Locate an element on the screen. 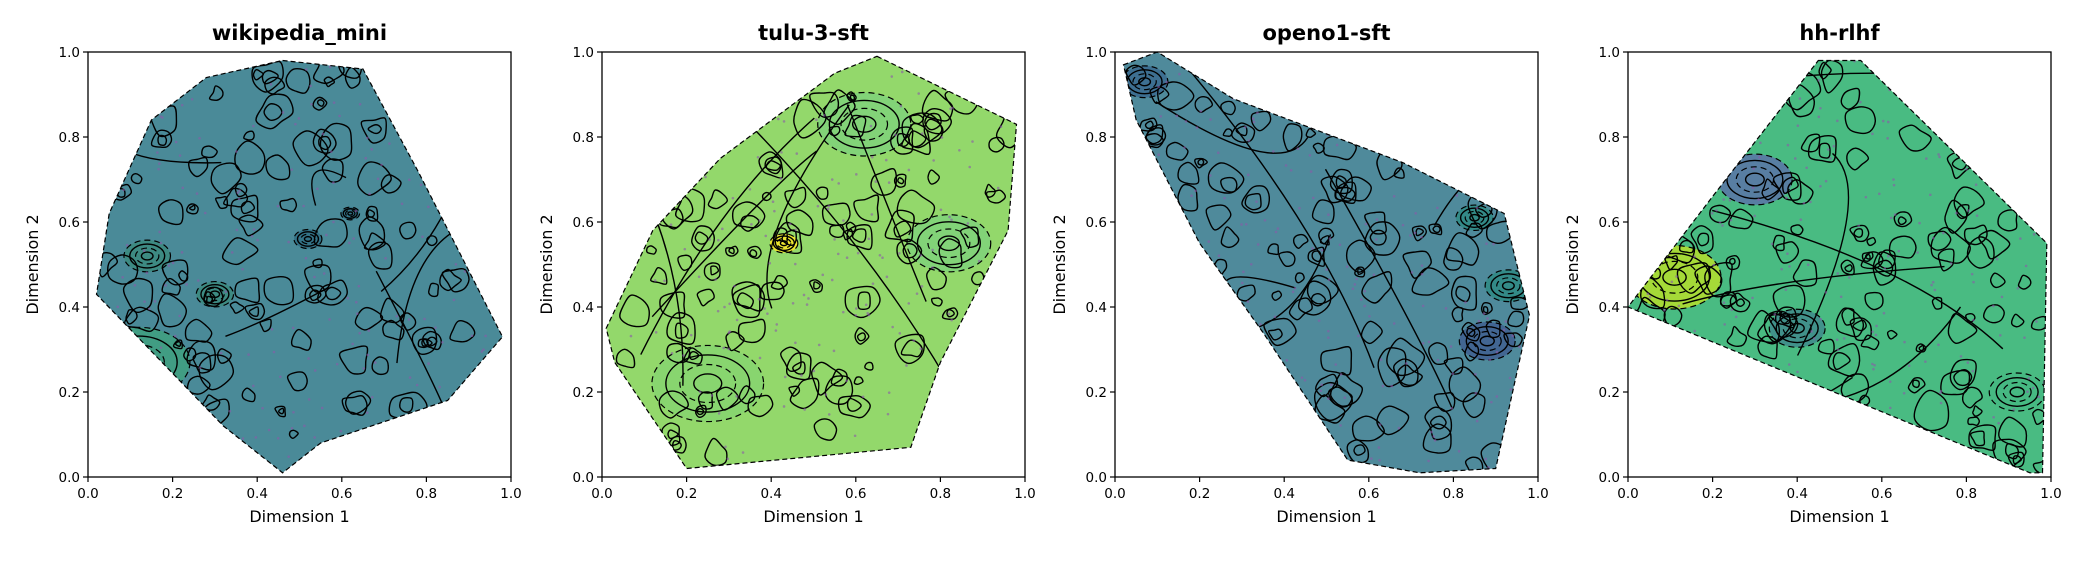 The image size is (2093, 562). x-tick-label: 1.0 is located at coordinates (510, 494).